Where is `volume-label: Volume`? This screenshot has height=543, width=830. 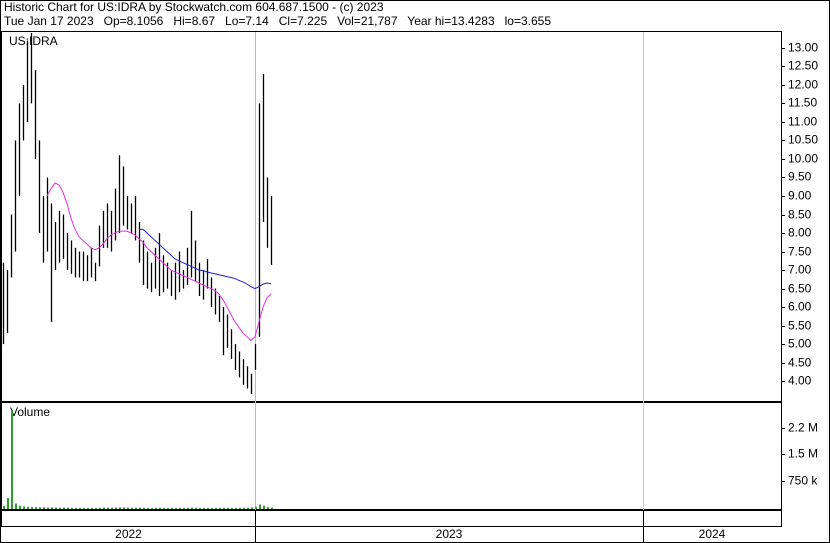 volume-label: Volume is located at coordinates (30, 412).